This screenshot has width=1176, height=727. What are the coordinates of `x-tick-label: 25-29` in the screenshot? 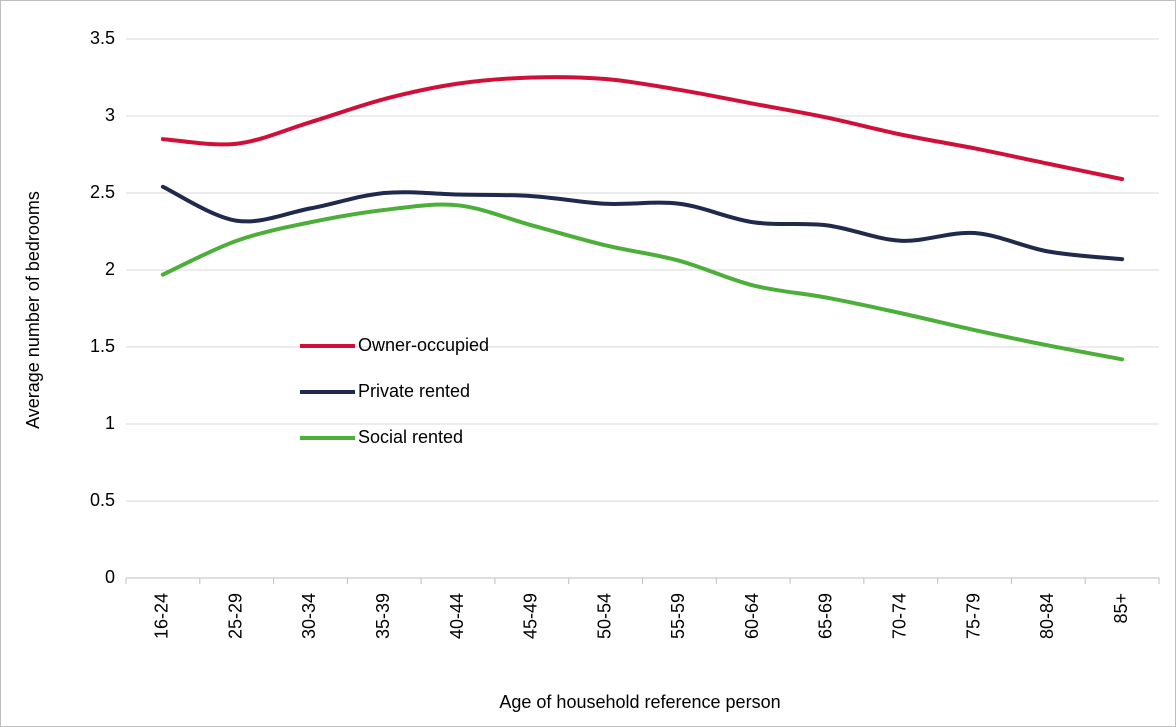 It's located at (235, 616).